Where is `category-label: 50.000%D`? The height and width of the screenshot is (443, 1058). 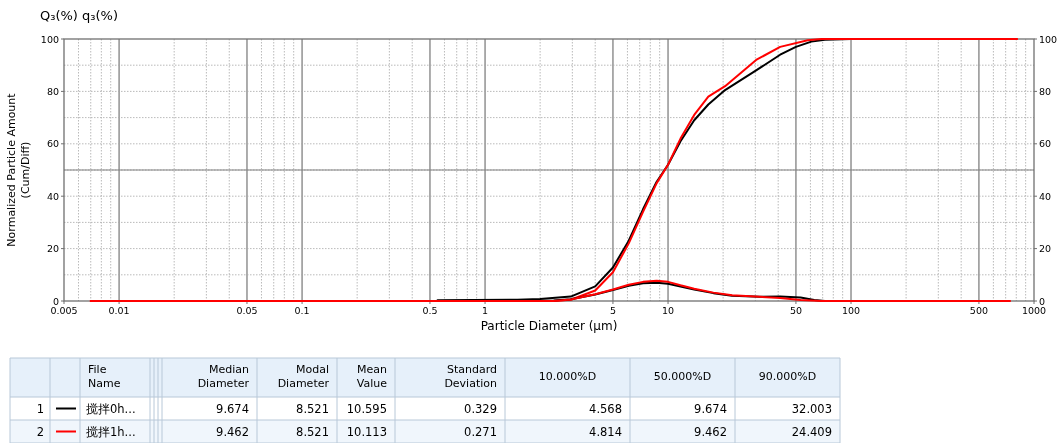
category-label: 50.000%D is located at coordinates (682, 376).